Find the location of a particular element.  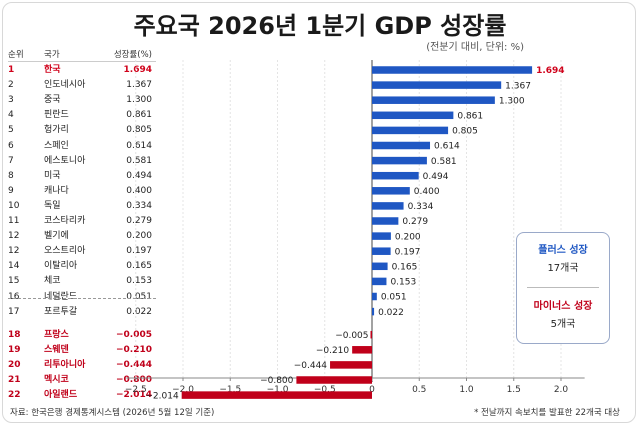

rank-cell: 3 is located at coordinates (11, 100).